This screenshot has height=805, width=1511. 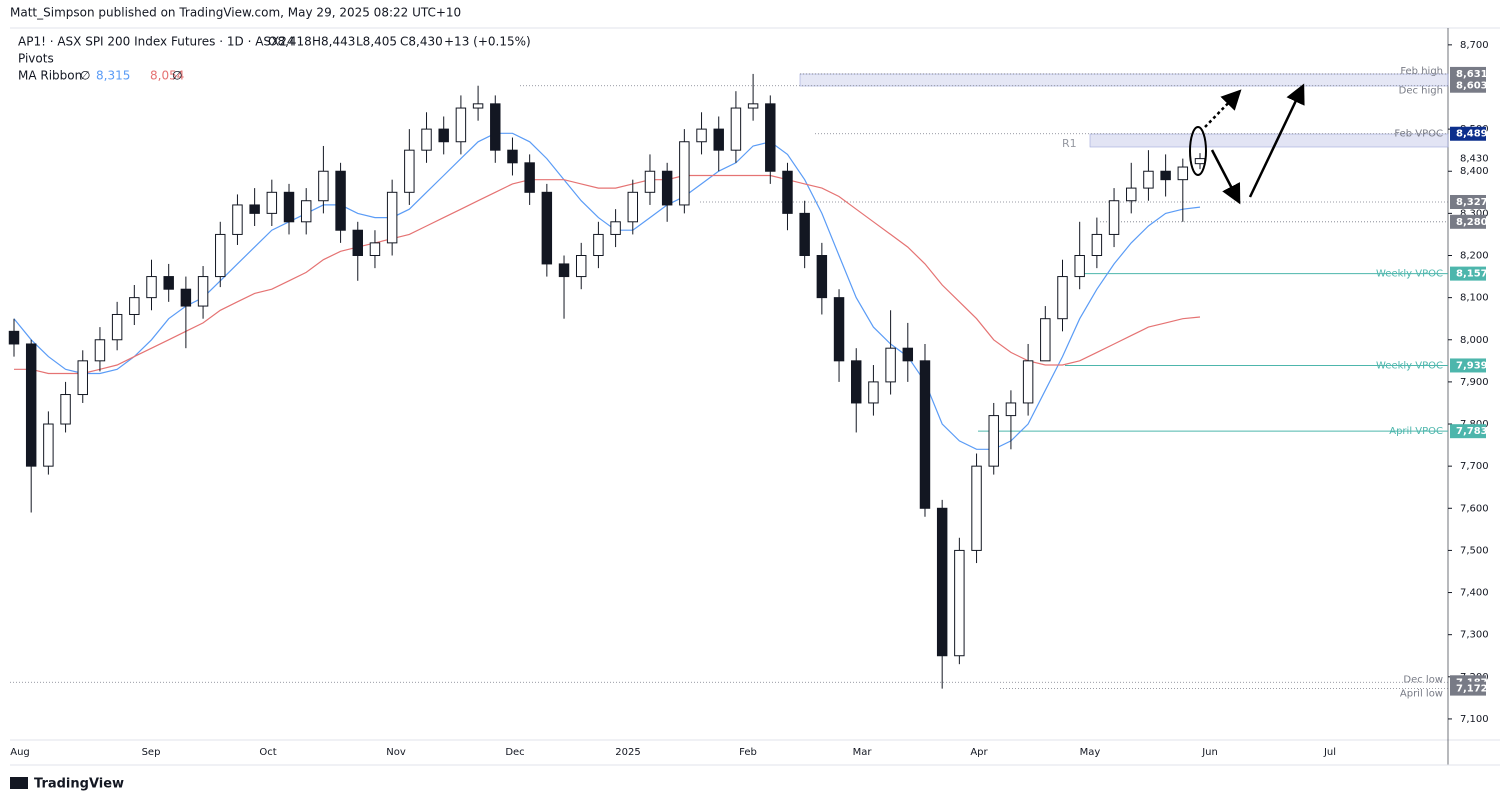 I want to click on price-badge-label: 8,603, so click(x=1472, y=86).